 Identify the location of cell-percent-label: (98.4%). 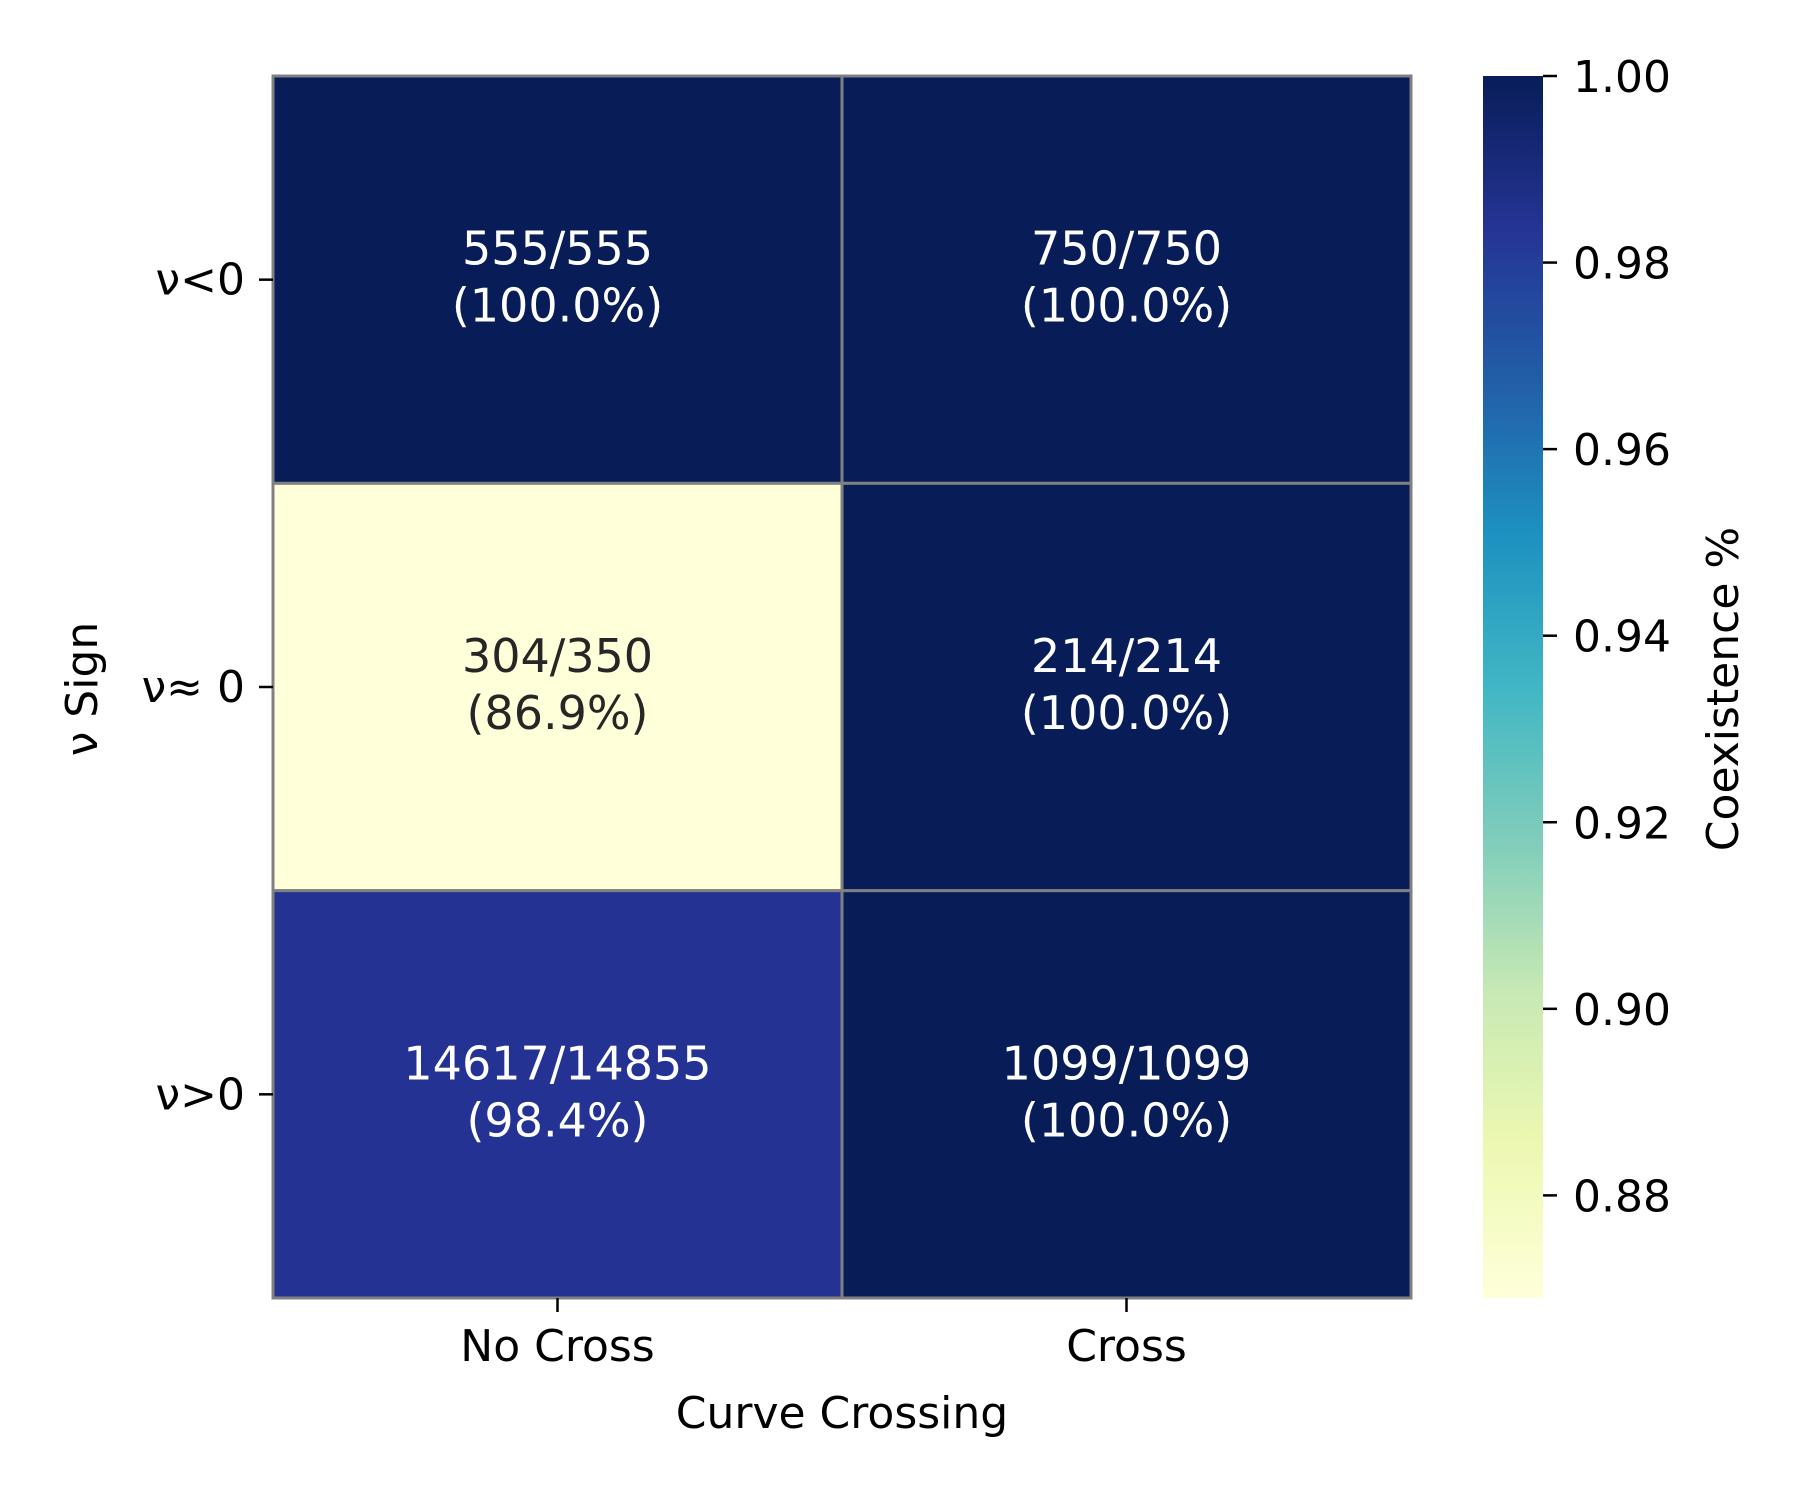
(557, 1120).